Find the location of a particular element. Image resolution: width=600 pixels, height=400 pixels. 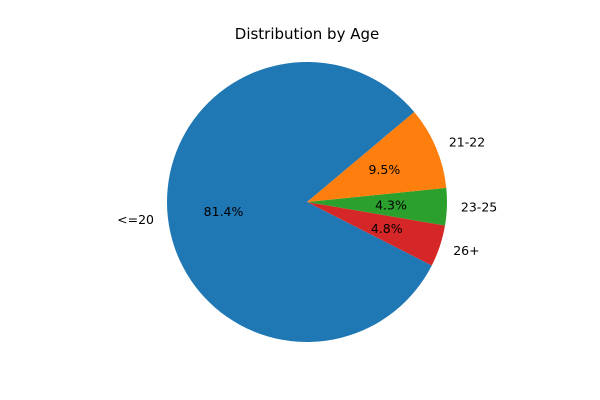

percent-label-26-plus: 4.8% is located at coordinates (387, 228).